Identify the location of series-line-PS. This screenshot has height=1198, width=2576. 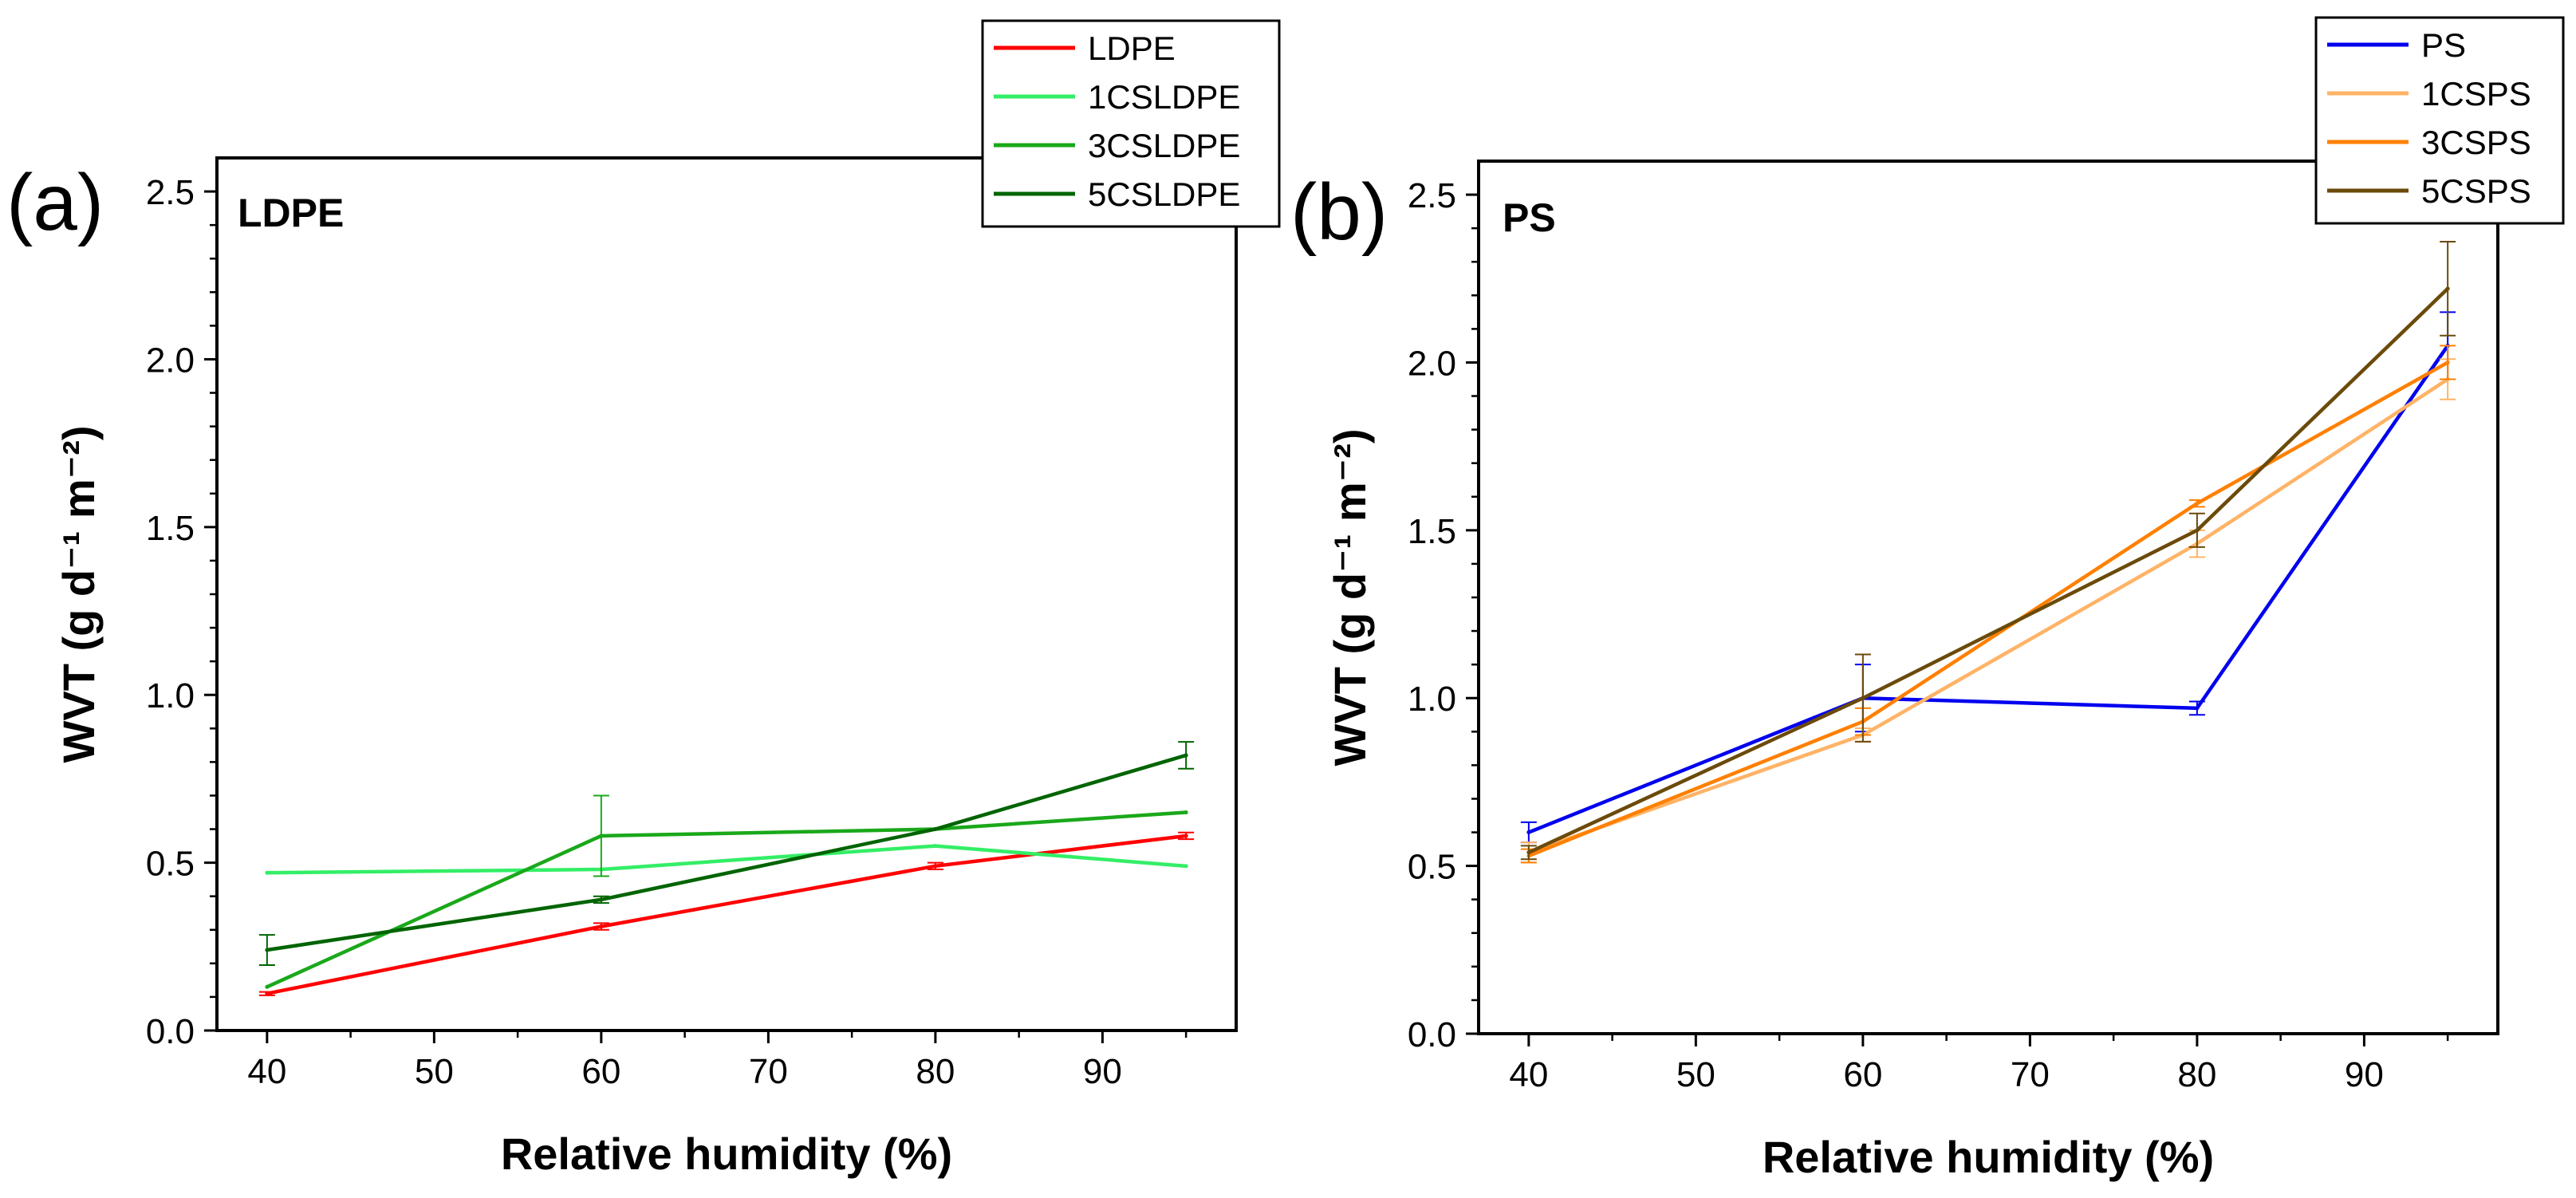
(1988, 589).